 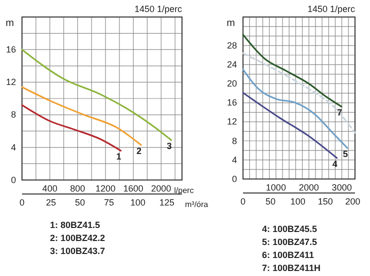 I want to click on y-tick-label: 28, so click(x=231, y=45).